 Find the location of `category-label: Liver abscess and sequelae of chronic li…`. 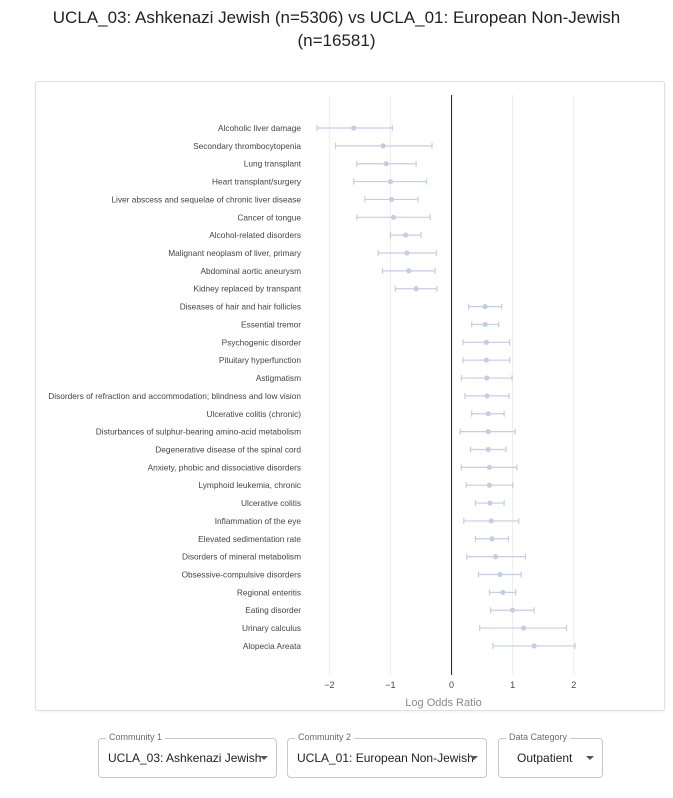

category-label: Liver abscess and sequelae of chronic li… is located at coordinates (206, 199).